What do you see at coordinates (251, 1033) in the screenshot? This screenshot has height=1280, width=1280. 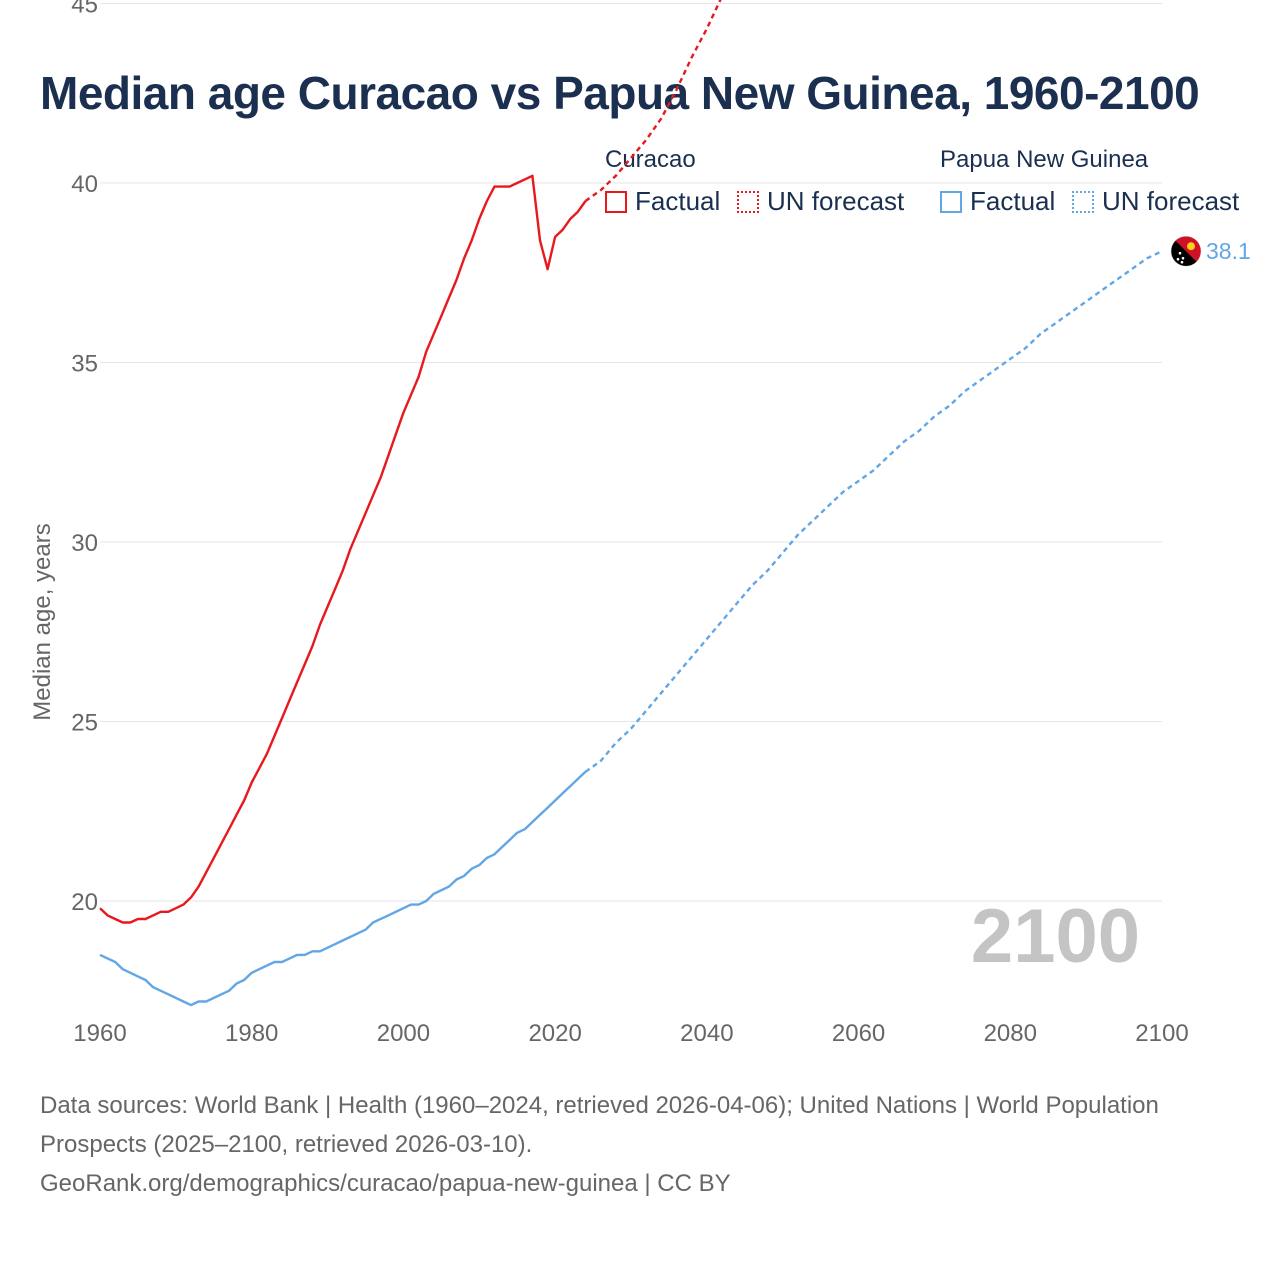 I see `x-tick-label: 1980` at bounding box center [251, 1033].